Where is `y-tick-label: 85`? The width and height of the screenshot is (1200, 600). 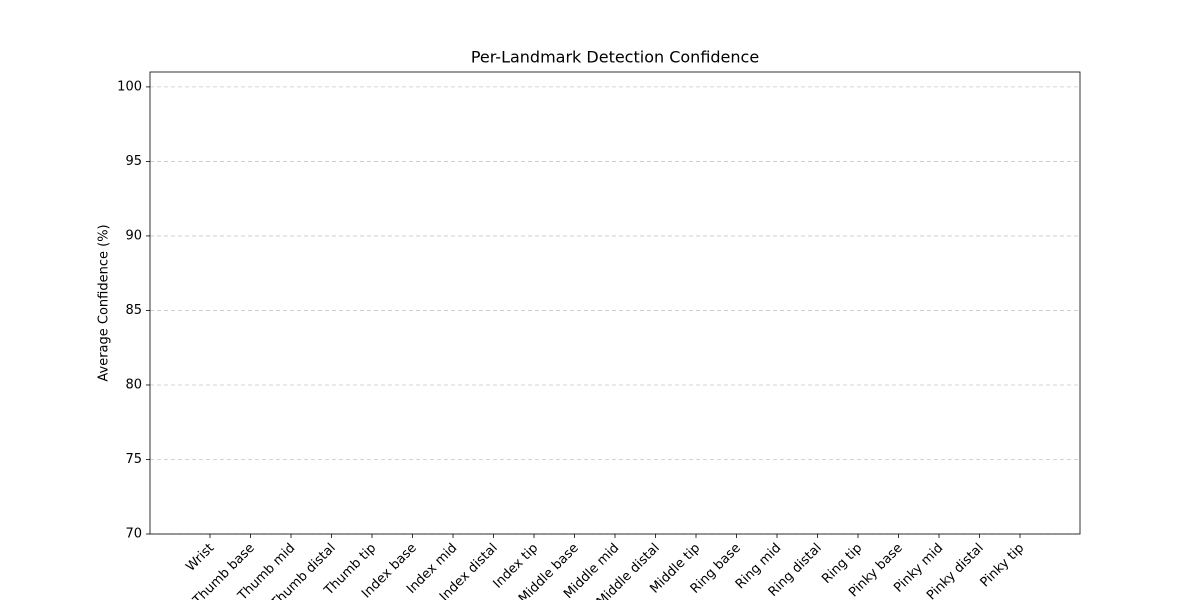
y-tick-label: 85 is located at coordinates (133, 310).